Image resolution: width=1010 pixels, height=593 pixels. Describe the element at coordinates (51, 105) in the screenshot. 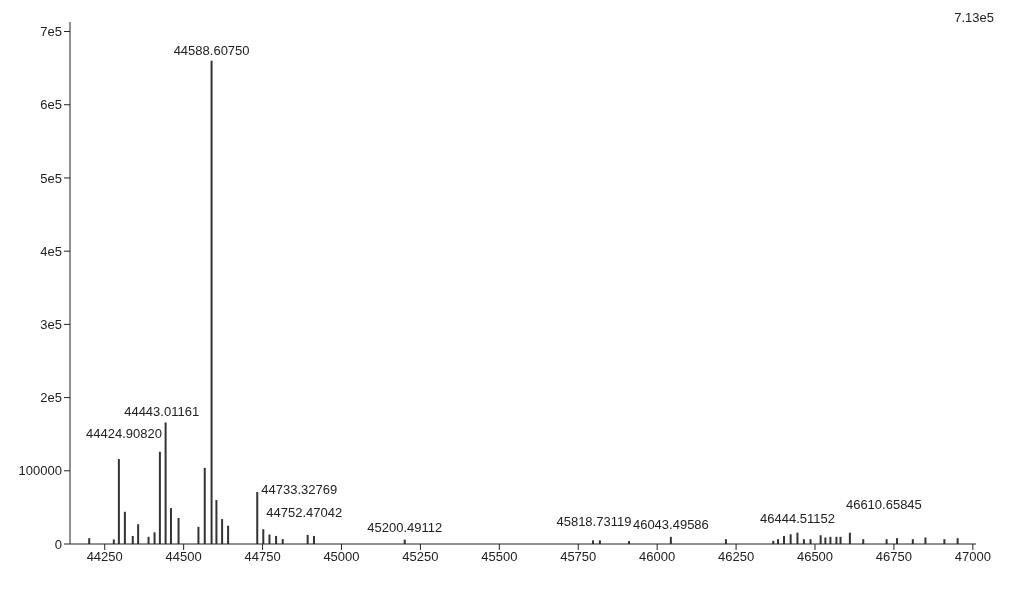

I see `y-tick-label: 6e5` at that location.